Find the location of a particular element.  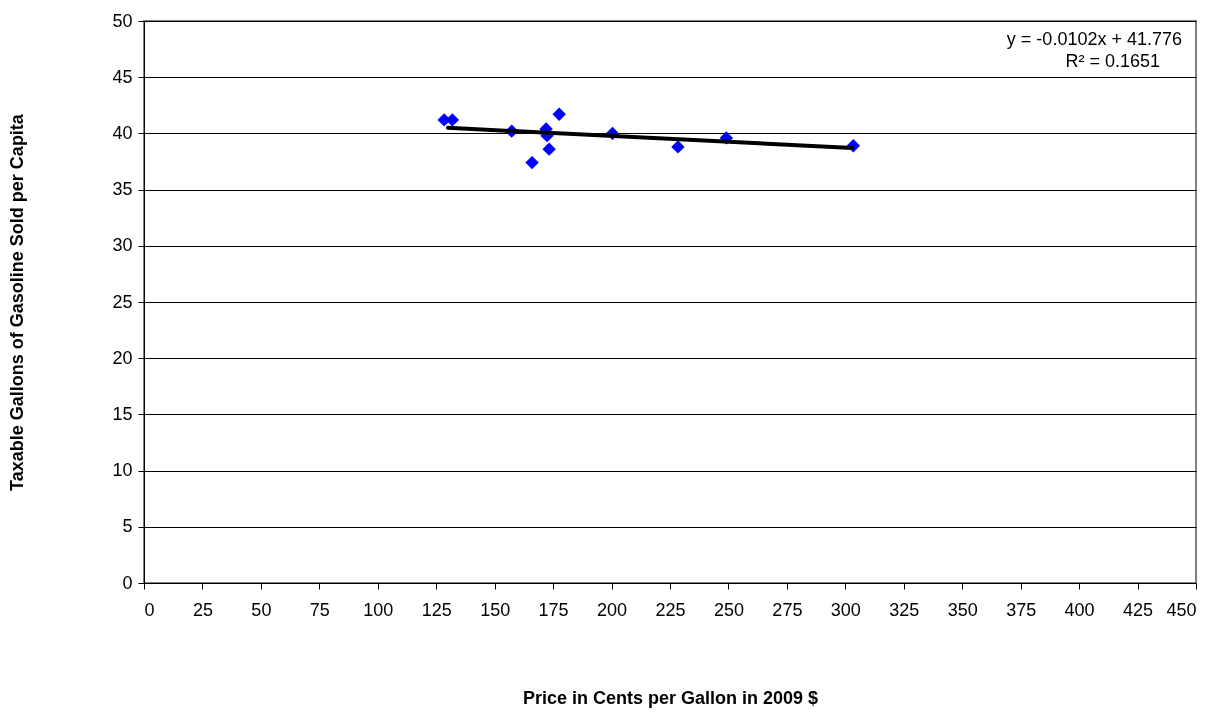

y-tick-label: 35 is located at coordinates (122, 189).